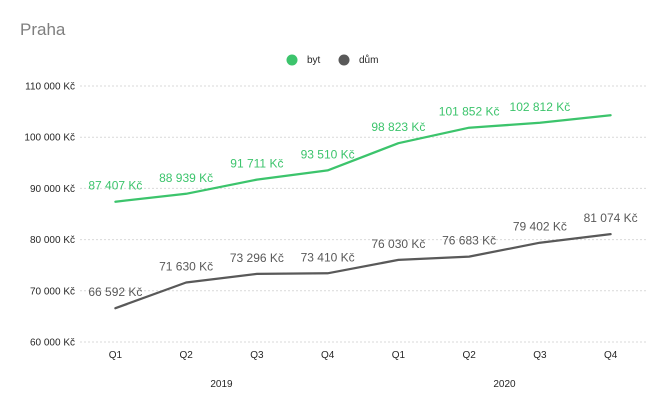 The height and width of the screenshot is (412, 667). I want to click on x-axis: Q1 Q2 Q3 Q4 Q1 Q2 Q3 Q4 2019 2020, so click(363, 370).